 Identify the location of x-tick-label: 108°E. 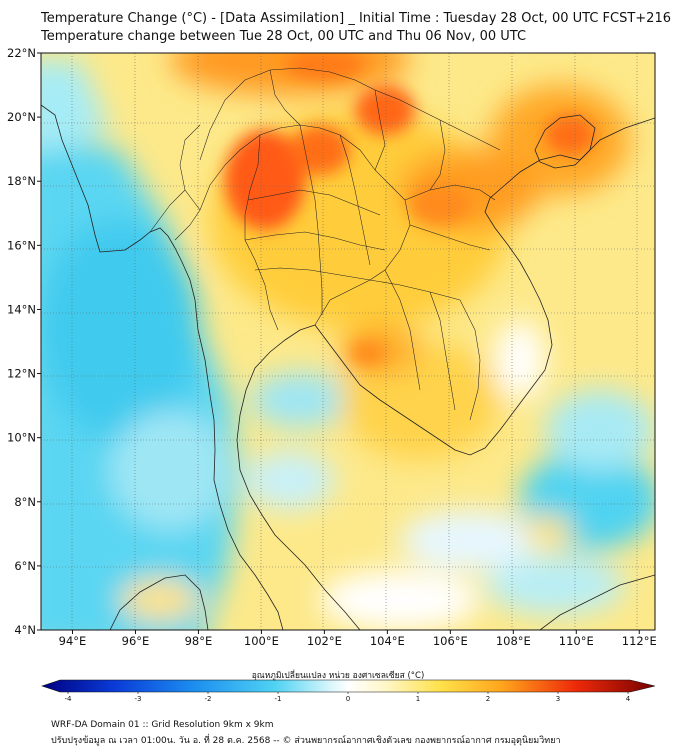
(513, 641).